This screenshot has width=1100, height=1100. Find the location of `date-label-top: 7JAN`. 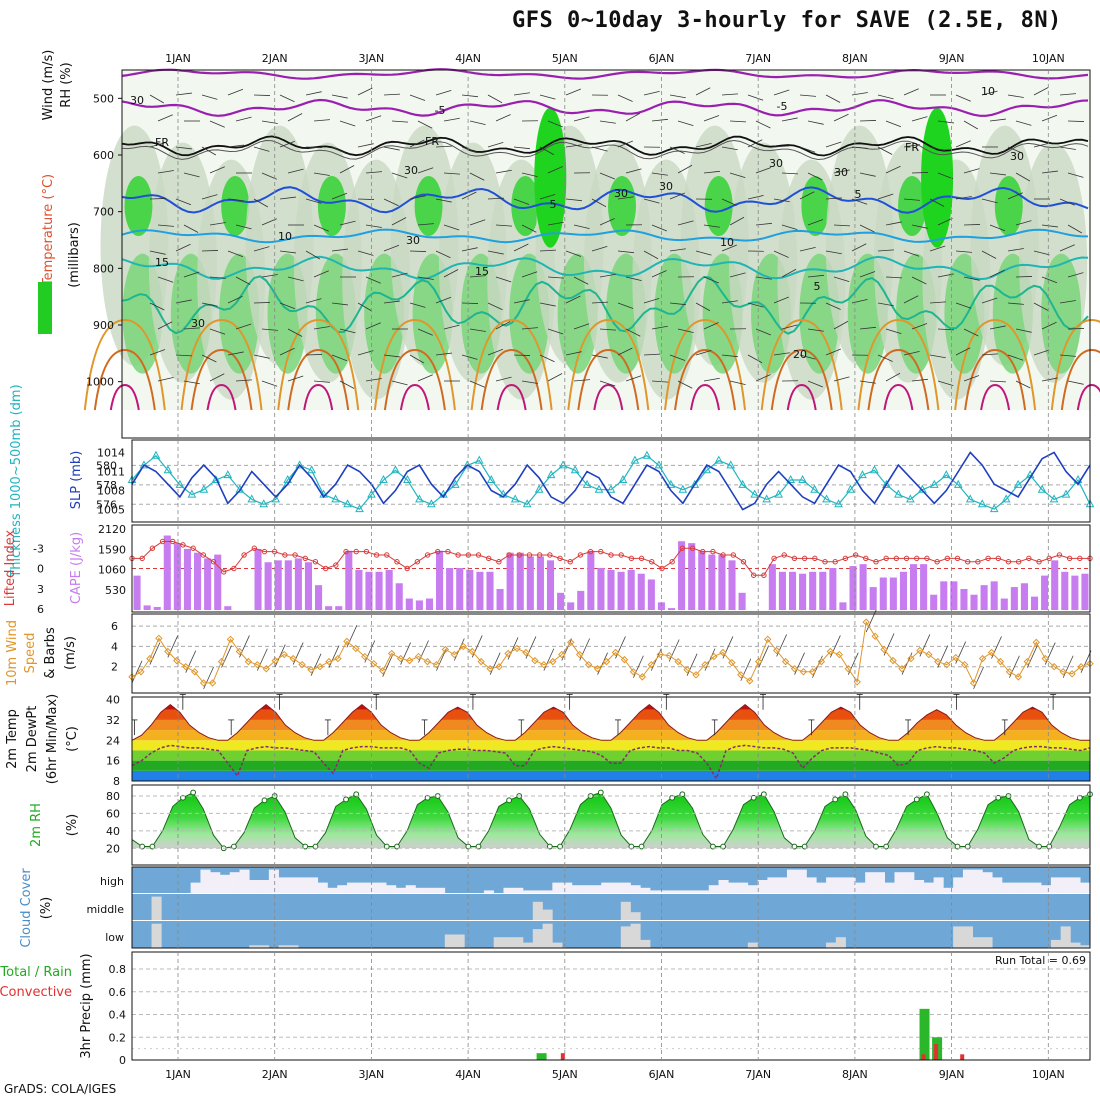

date-label-top: 7JAN is located at coordinates (758, 58).